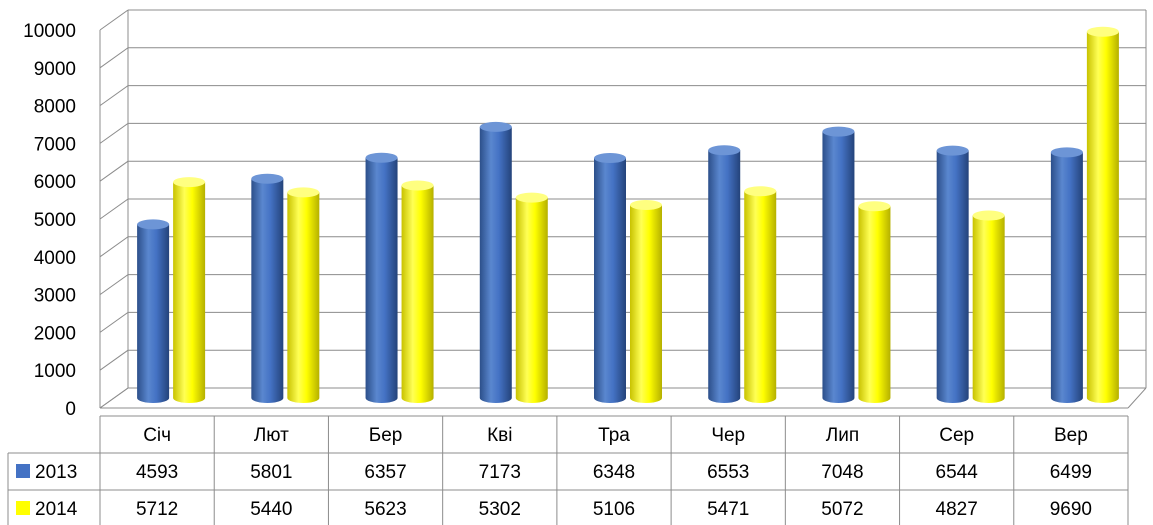 Image resolution: width=1153 pixels, height=525 pixels. What do you see at coordinates (614, 472) in the screenshot?
I see `data-label: 6348` at bounding box center [614, 472].